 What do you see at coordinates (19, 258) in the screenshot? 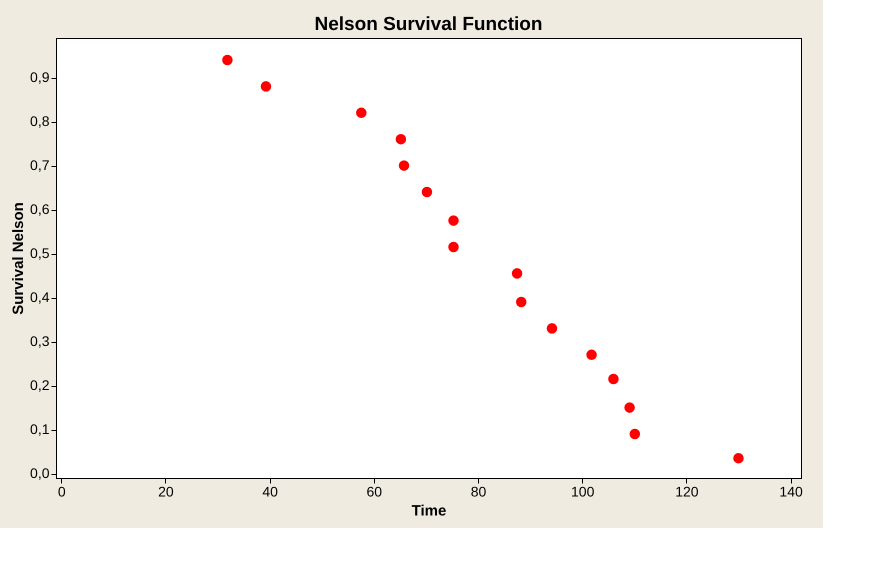
I see `y-axis-title: Survival Nelson` at bounding box center [19, 258].